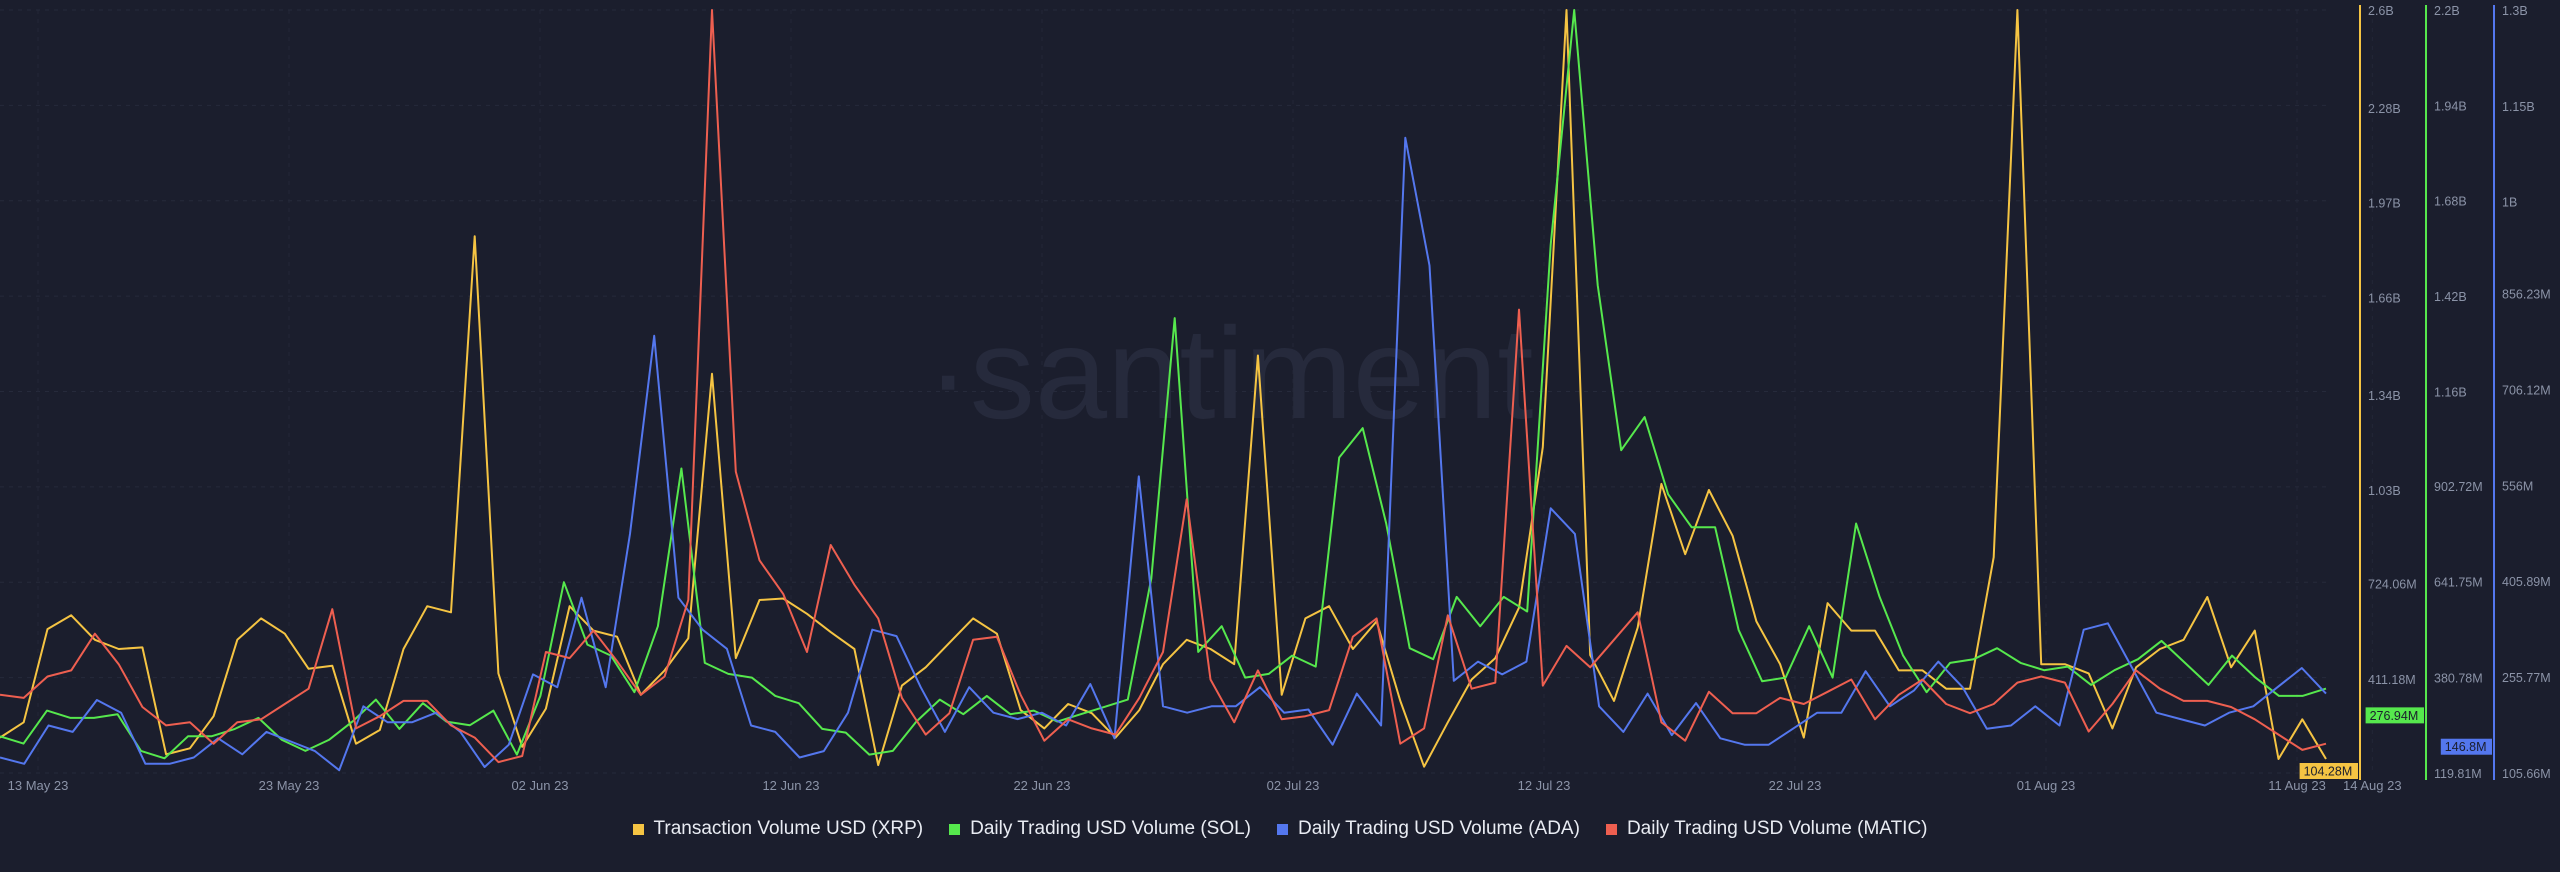 This screenshot has height=872, width=2560. What do you see at coordinates (1777, 828) in the screenshot?
I see `legend-label-matic: Daily Trading USD Volume (MATIC)` at bounding box center [1777, 828].